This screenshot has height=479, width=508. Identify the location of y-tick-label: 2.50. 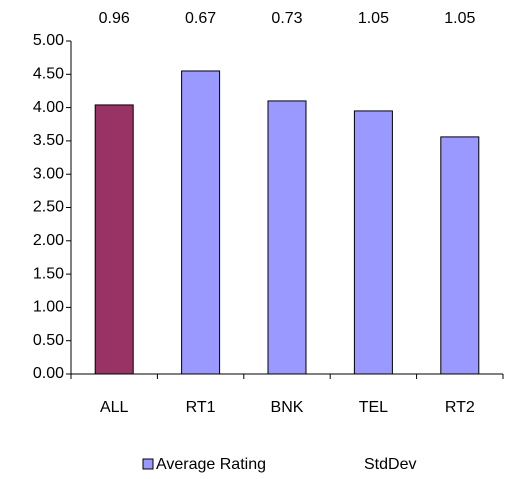
(48, 207).